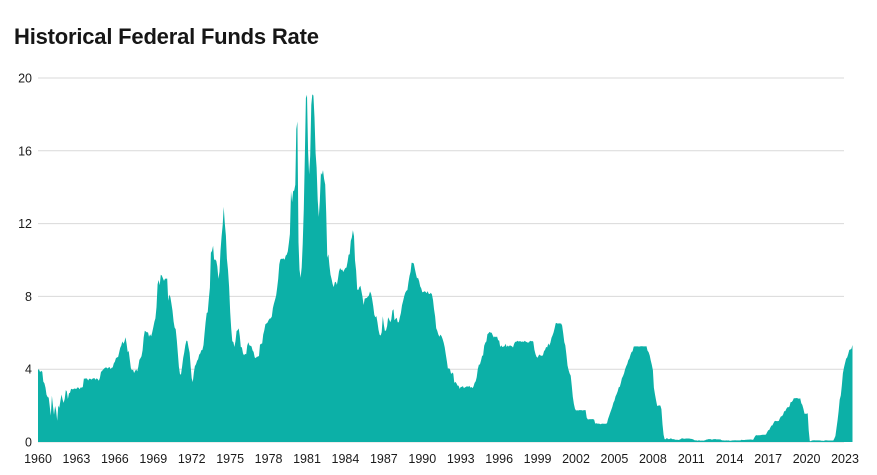  Describe the element at coordinates (499, 459) in the screenshot. I see `x-tick-label: 1996` at that location.